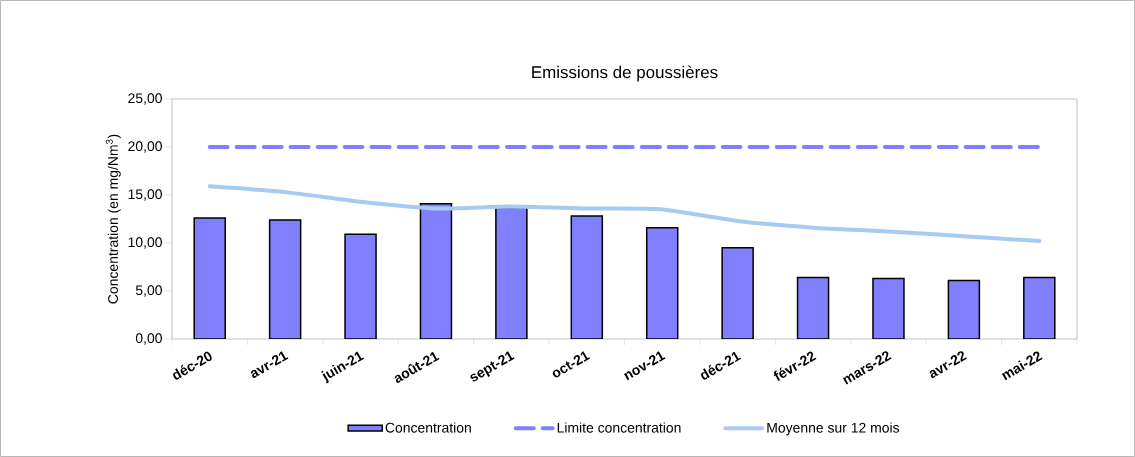  Describe the element at coordinates (148, 291) in the screenshot. I see `y-tick-label: 5,00` at that location.